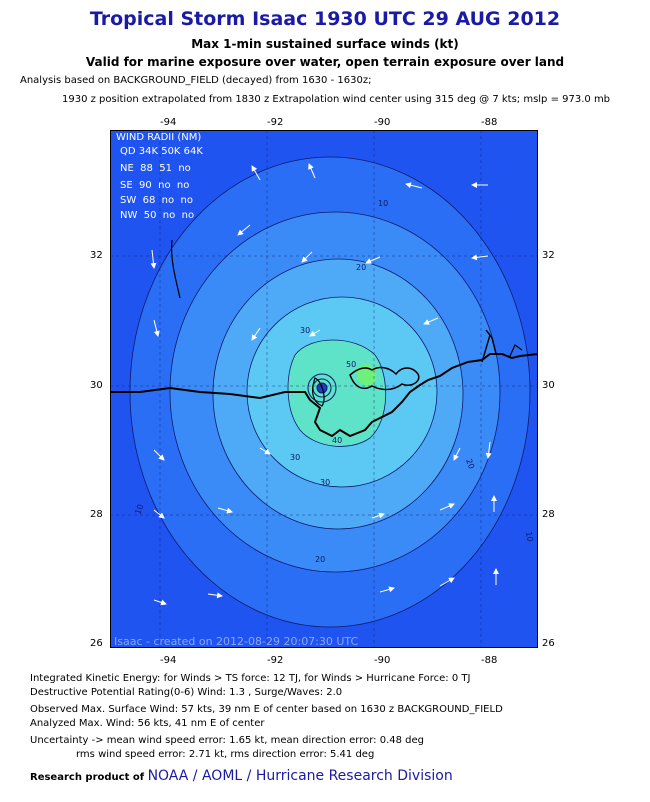 The image size is (650, 802). What do you see at coordinates (489, 346) in the screenshot?
I see `river-mouth` at bounding box center [489, 346].